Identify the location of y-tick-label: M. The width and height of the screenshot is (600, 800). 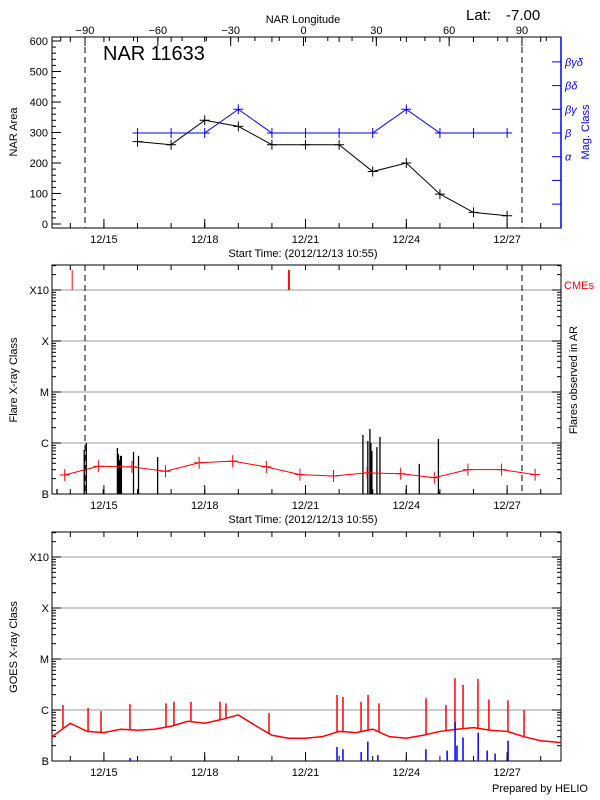
(44, 393).